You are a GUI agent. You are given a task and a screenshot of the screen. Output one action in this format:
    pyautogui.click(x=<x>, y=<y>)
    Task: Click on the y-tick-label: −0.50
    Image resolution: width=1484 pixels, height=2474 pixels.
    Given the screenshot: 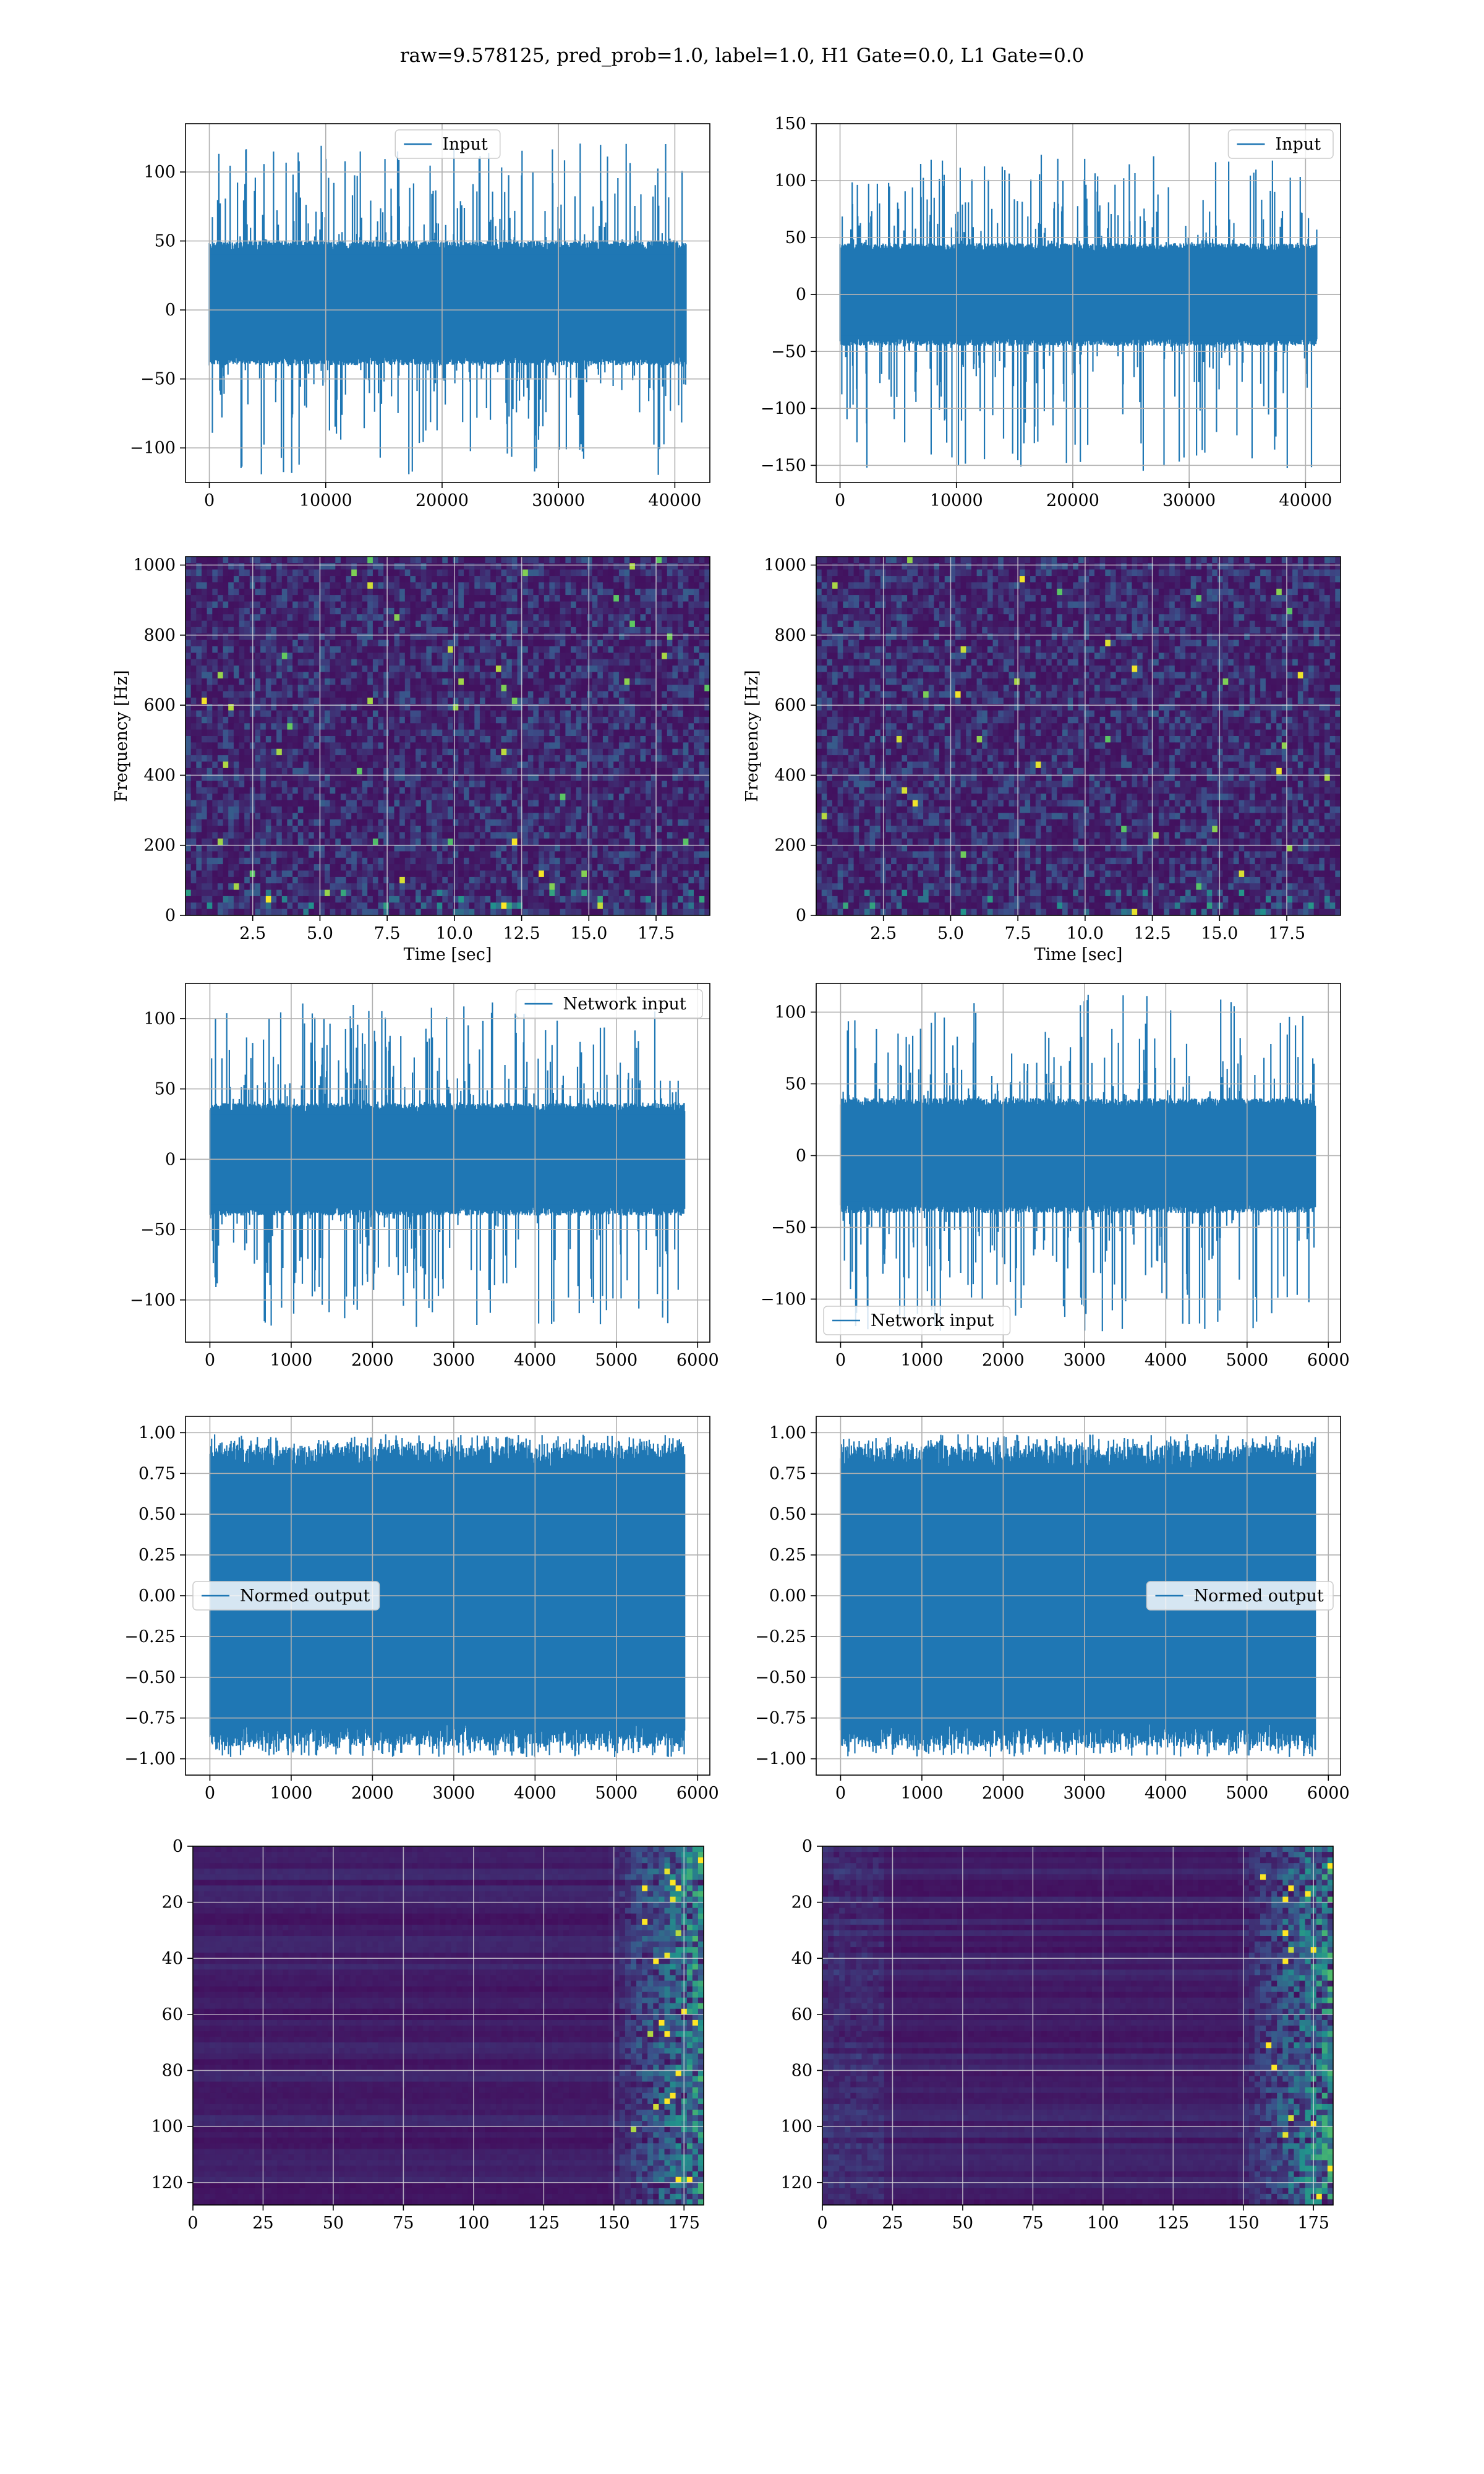 What is the action you would take?
    pyautogui.click(x=780, y=1678)
    